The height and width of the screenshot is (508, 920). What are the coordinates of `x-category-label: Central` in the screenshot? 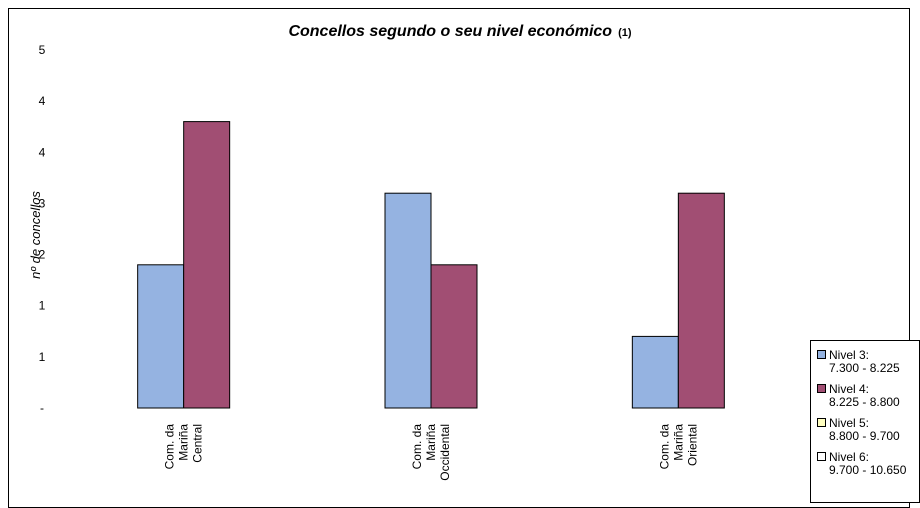 It's located at (198, 443).